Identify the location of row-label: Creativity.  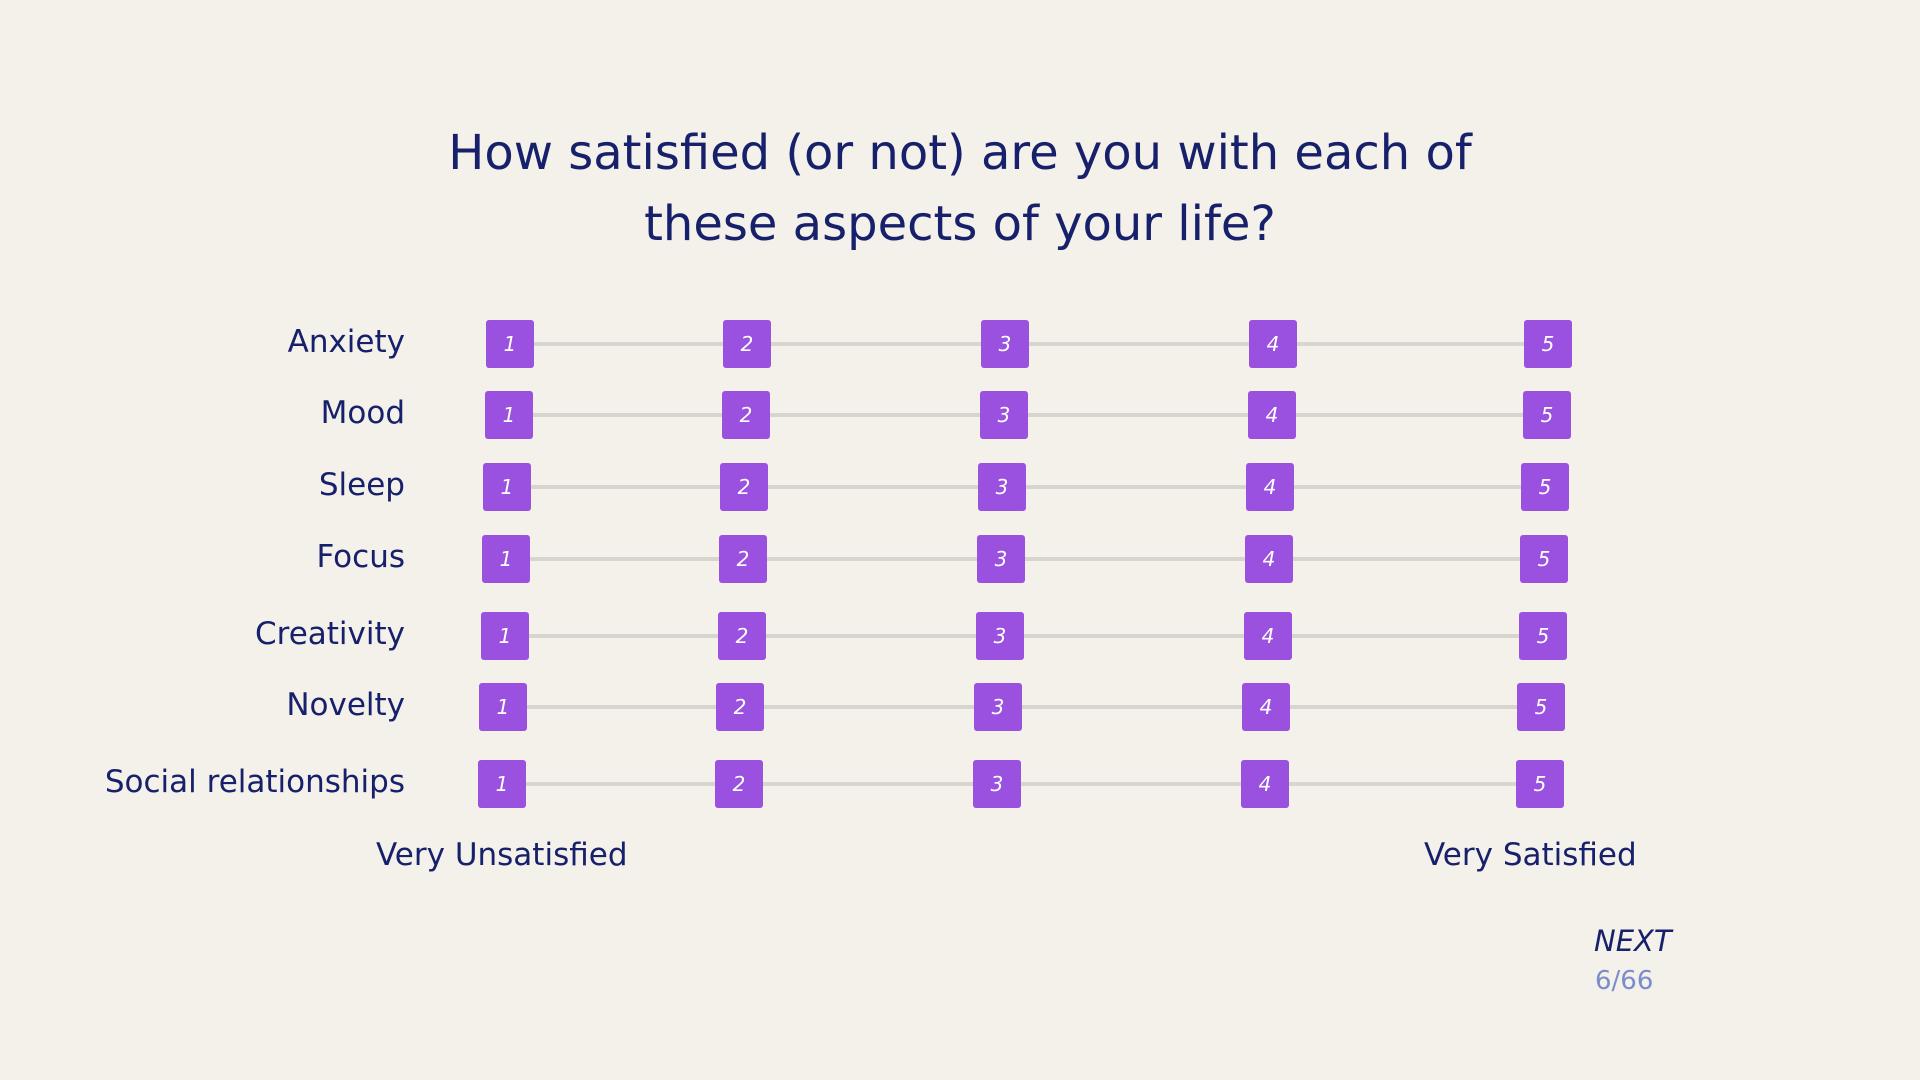
(329, 634).